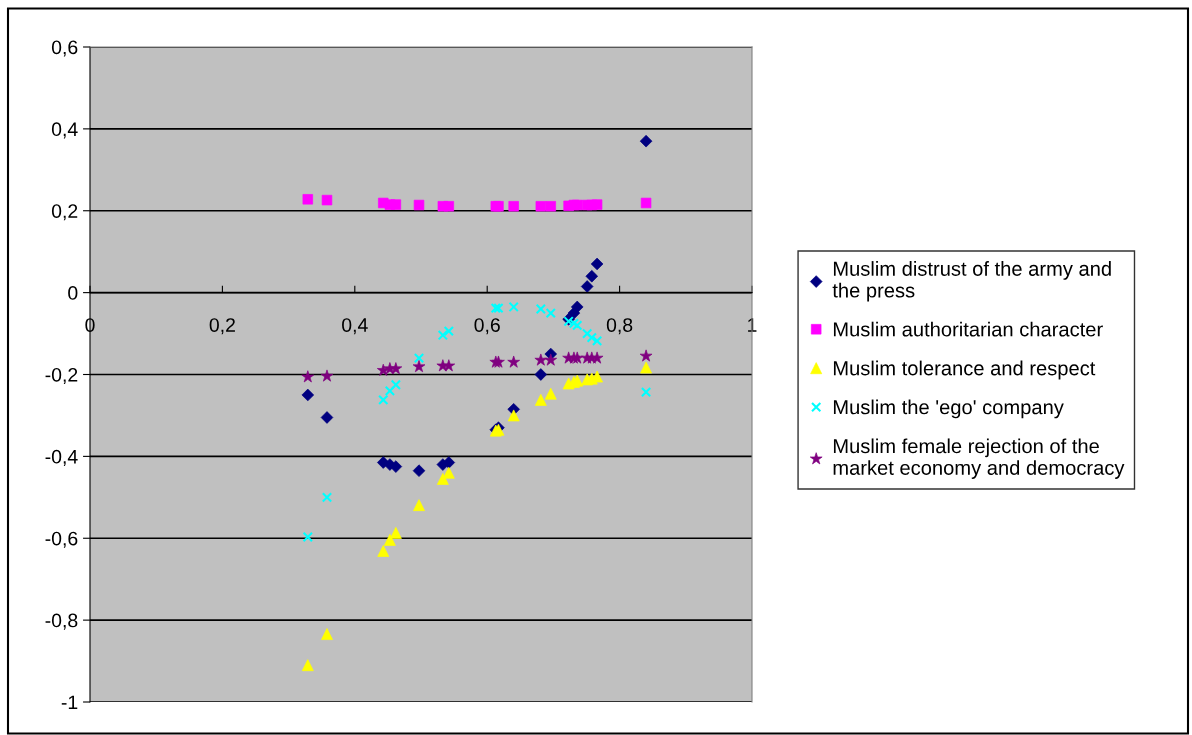 This screenshot has width=1192, height=735. What do you see at coordinates (487, 326) in the screenshot?
I see `x-tick-label: 0,6` at bounding box center [487, 326].